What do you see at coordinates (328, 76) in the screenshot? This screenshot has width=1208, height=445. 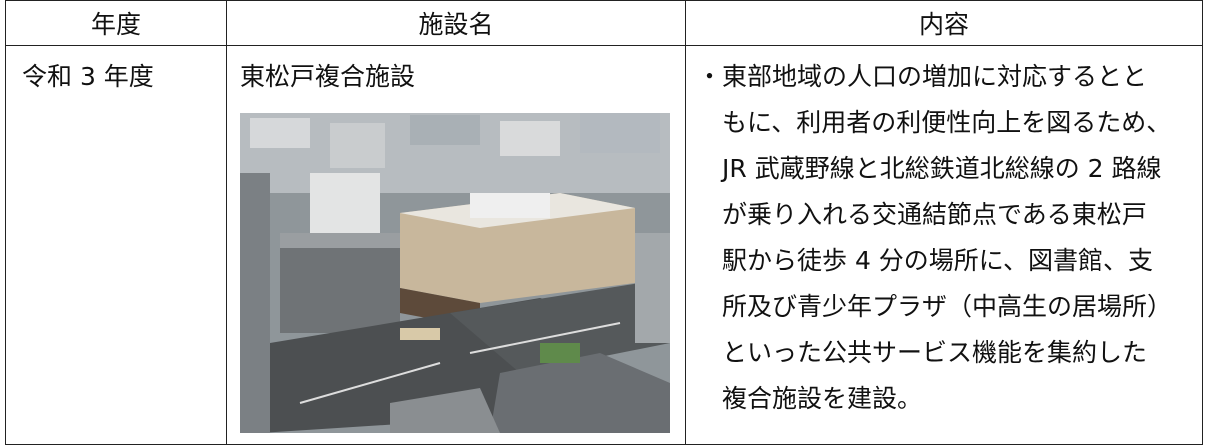 I see `facility-name: 東松戸複合施設` at bounding box center [328, 76].